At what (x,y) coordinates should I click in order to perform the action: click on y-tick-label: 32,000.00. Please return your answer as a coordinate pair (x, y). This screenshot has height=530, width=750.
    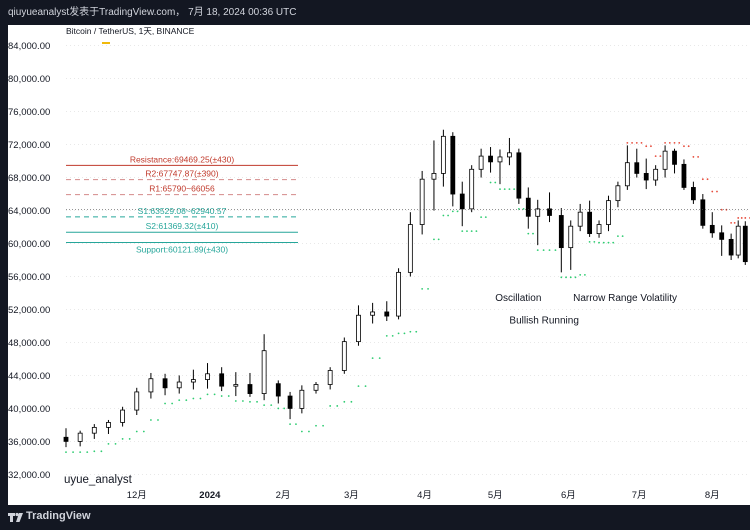
    Looking at the image, I should click on (29, 475).